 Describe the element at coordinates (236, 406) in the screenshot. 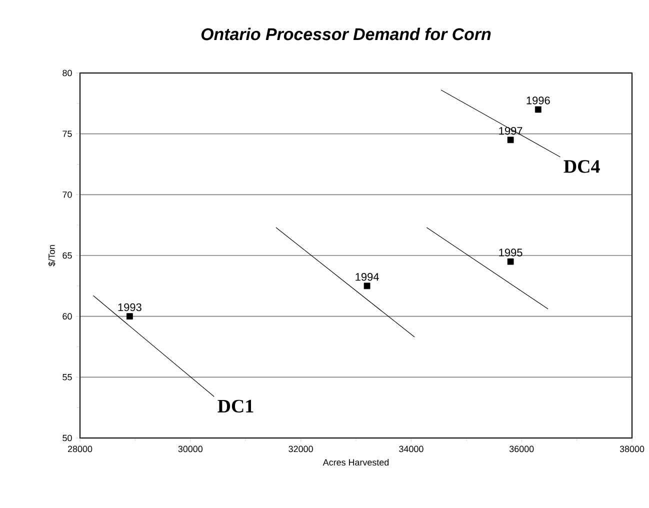

I see `annotation: DC1` at that location.